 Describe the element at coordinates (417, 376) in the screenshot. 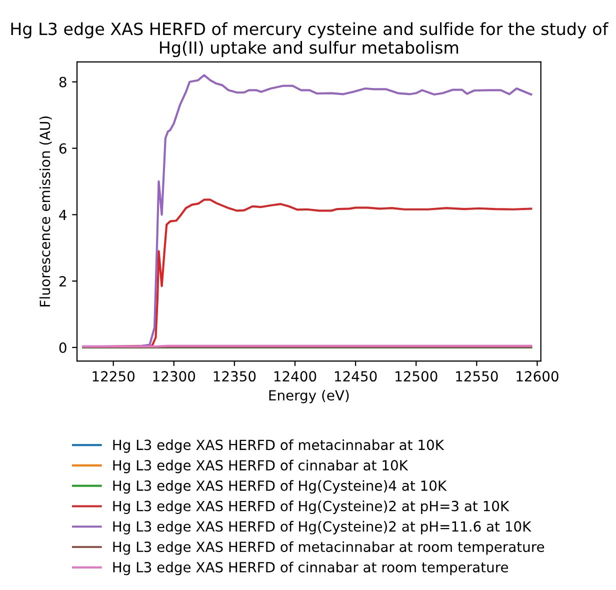

I see `x-tick-label: 12500` at that location.